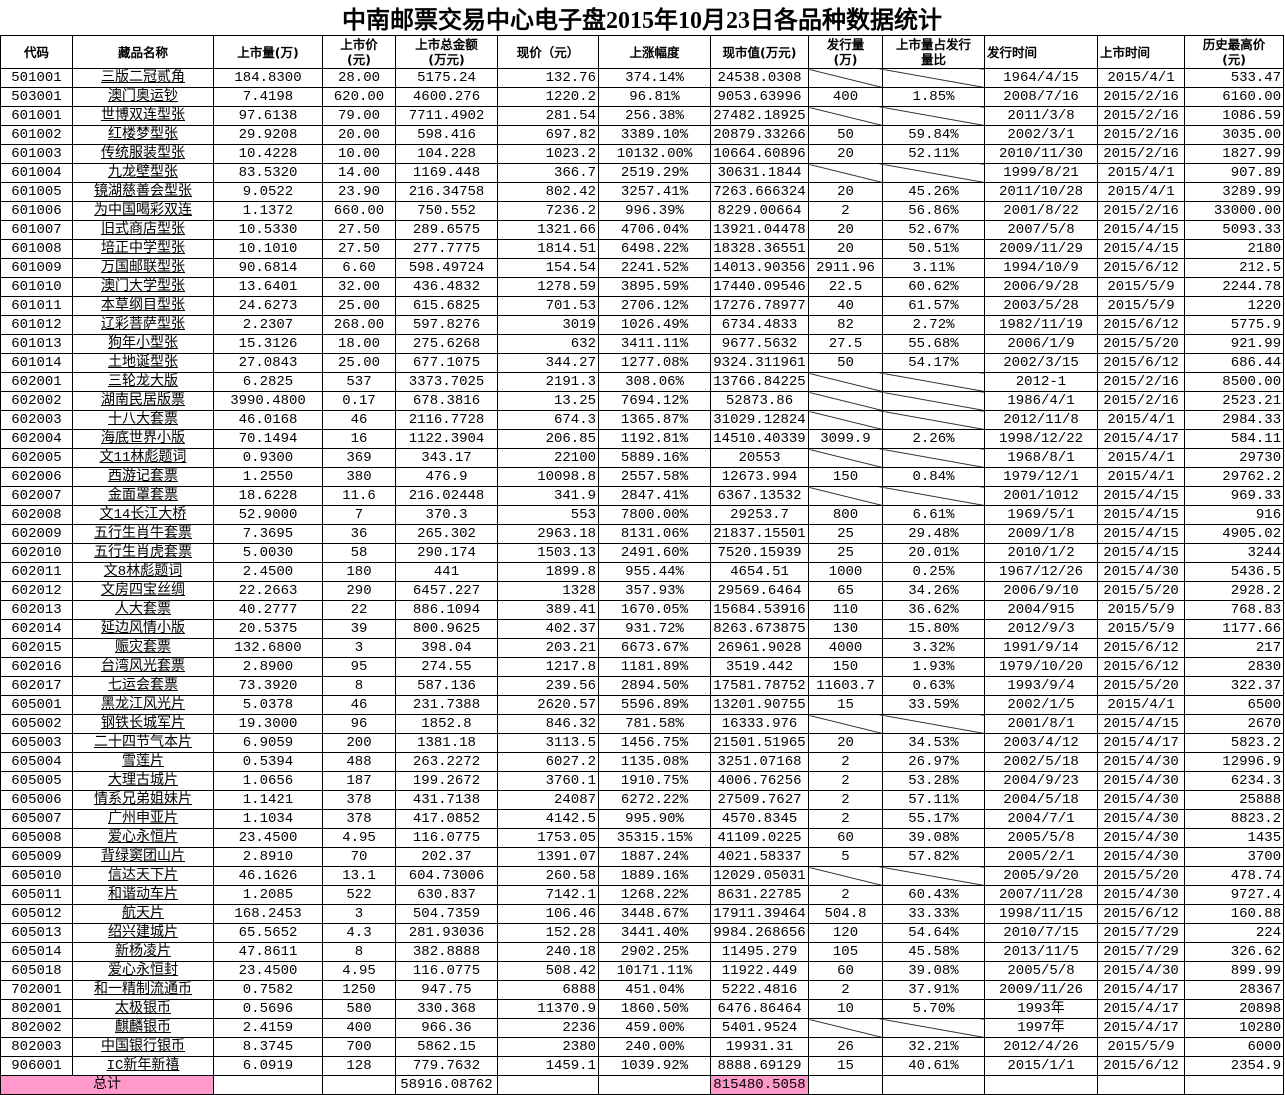 The image size is (1285, 1095). Describe the element at coordinates (143, 667) in the screenshot. I see `item-name-link: 台湾风光套票` at that location.